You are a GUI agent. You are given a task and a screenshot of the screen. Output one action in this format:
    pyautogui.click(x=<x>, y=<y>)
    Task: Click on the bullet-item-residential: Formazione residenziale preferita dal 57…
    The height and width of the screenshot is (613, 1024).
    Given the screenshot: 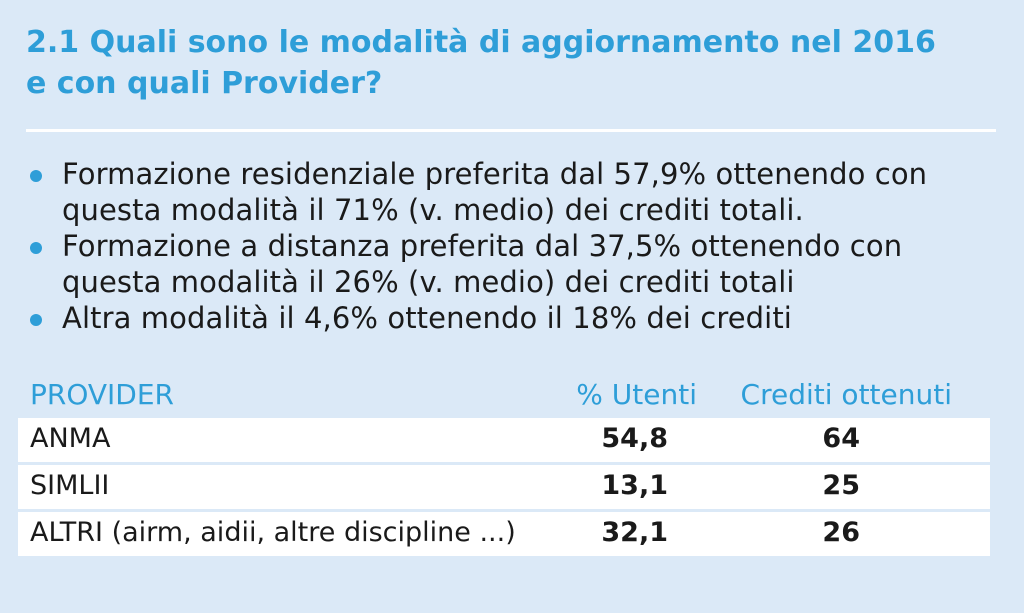 What is the action you would take?
    pyautogui.click(x=500, y=192)
    